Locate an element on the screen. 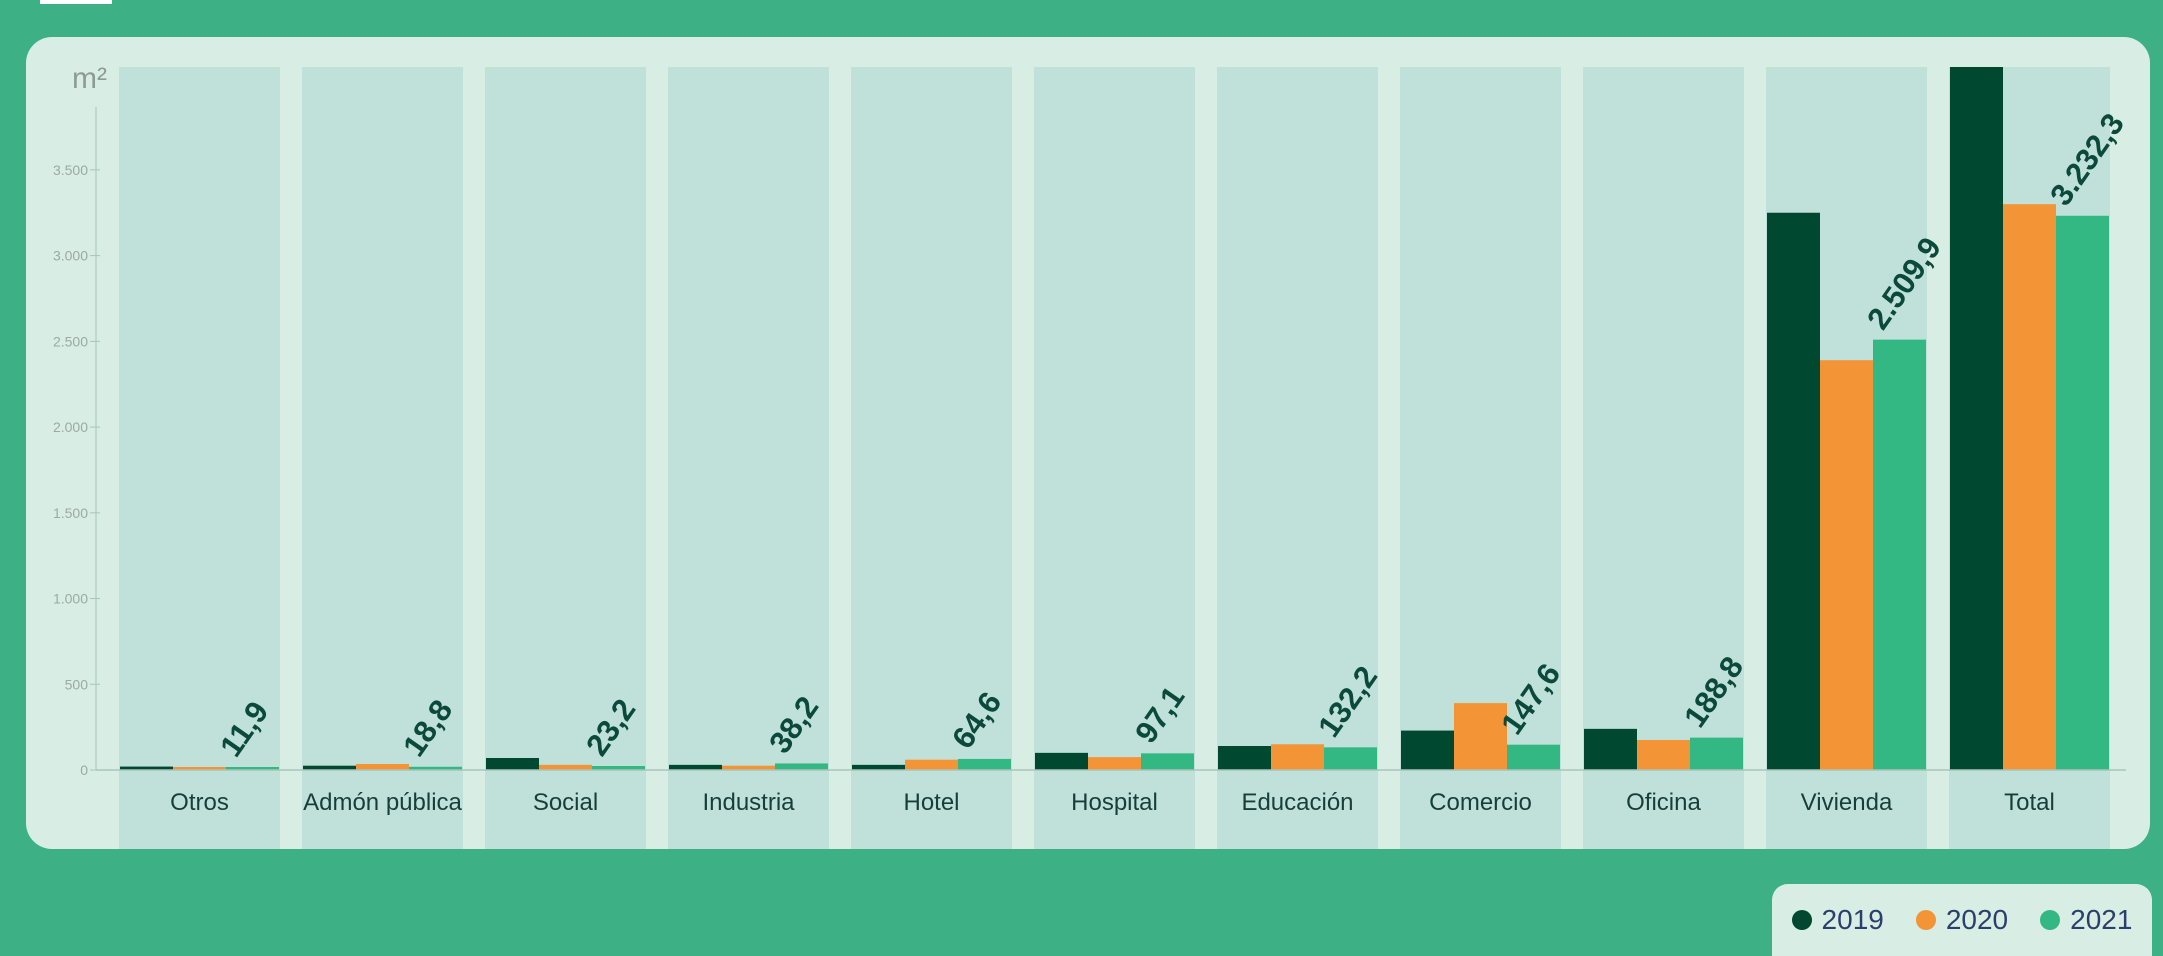 The width and height of the screenshot is (2163, 956). legend-label: 2019 is located at coordinates (1852, 919).